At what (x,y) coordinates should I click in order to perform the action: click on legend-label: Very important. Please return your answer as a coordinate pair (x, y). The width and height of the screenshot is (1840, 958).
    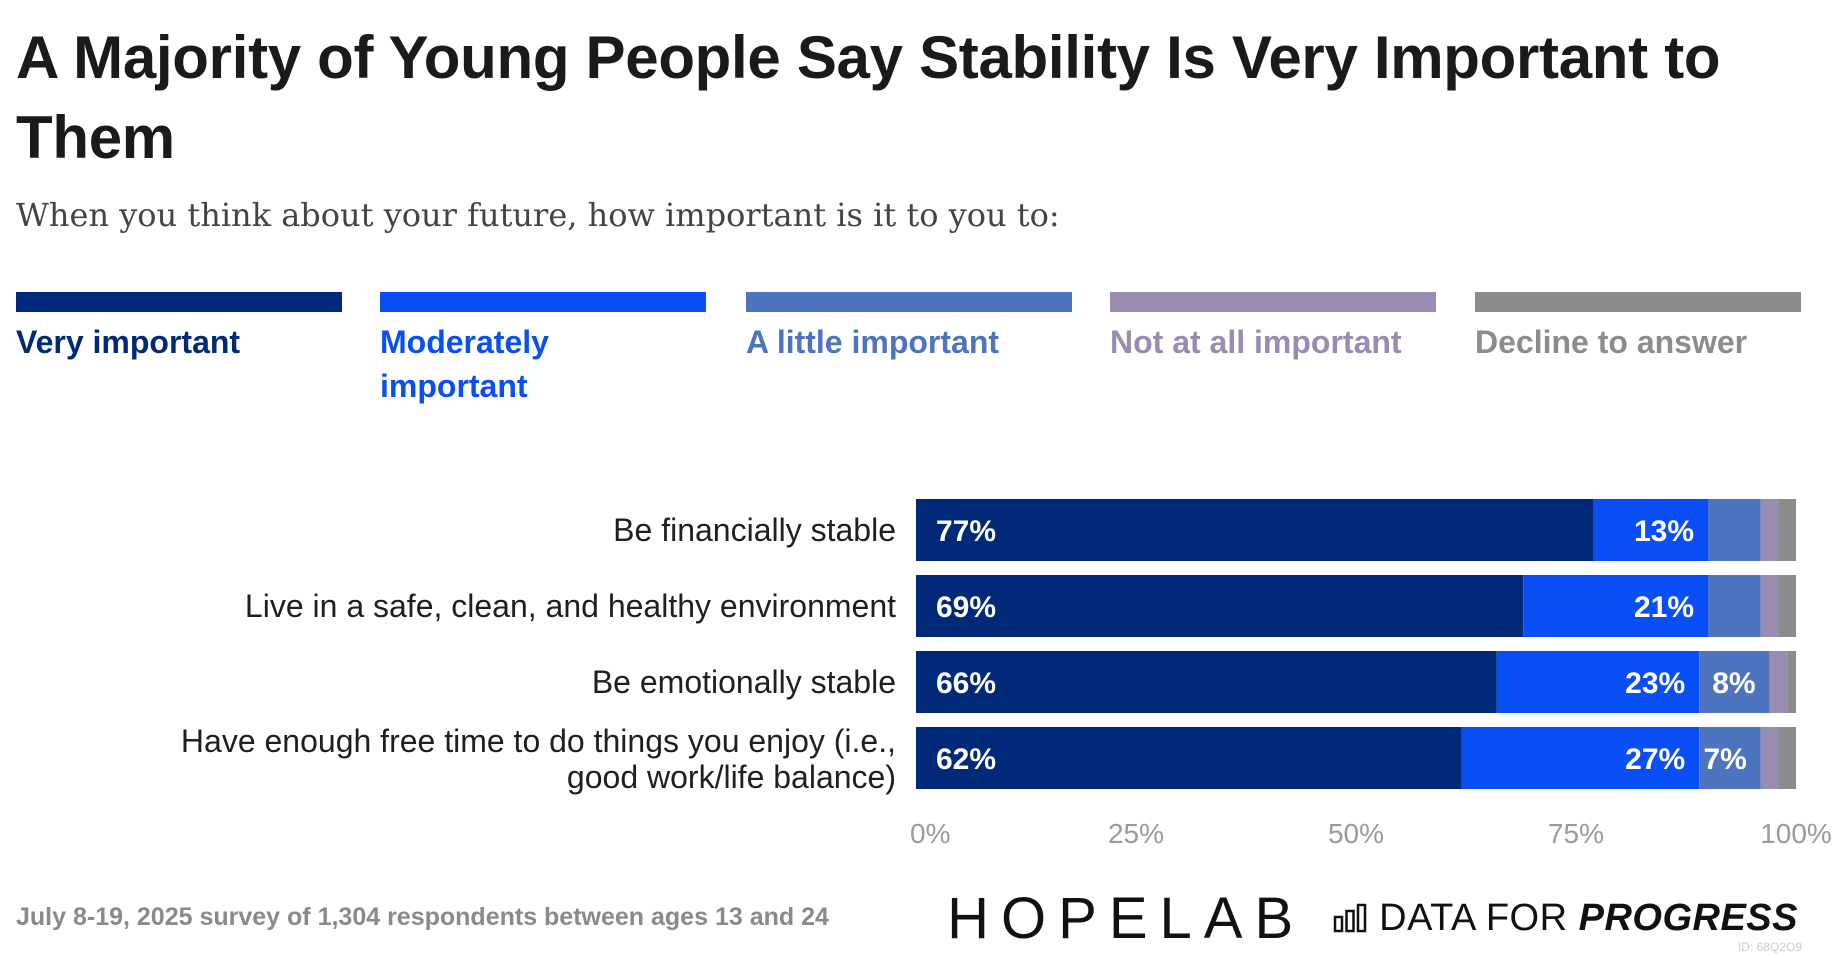
    Looking at the image, I should click on (128, 342).